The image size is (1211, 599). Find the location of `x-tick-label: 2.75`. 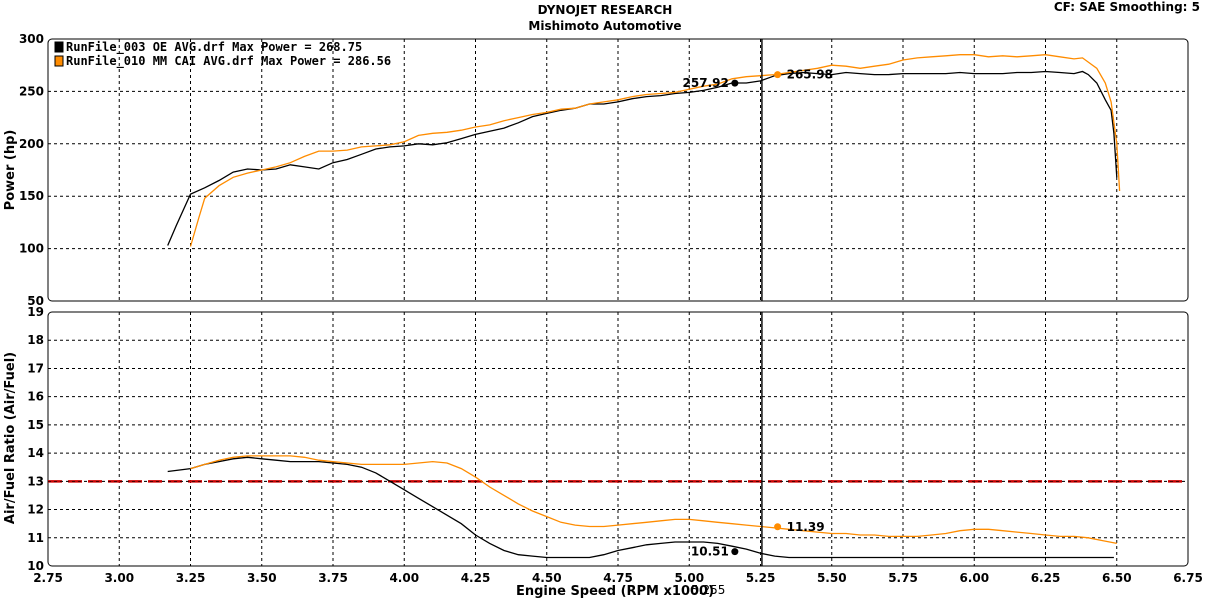

x-tick-label: 2.75 is located at coordinates (48, 578).